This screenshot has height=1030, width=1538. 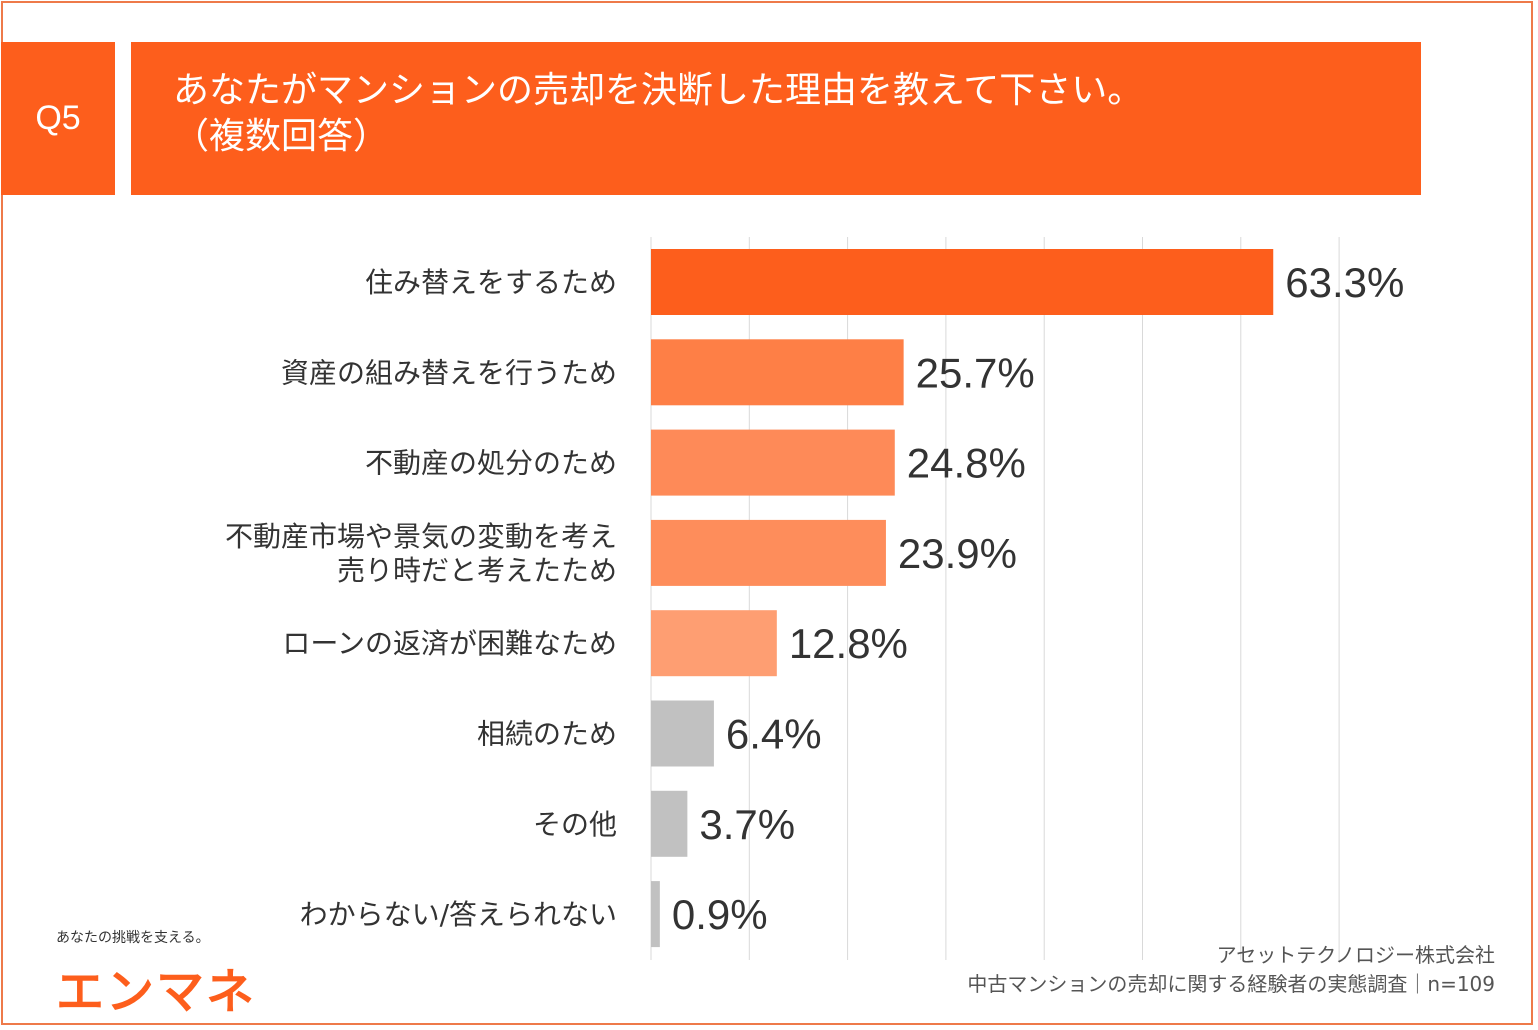 What do you see at coordinates (58, 118) in the screenshot?
I see `question-badge: Q5` at bounding box center [58, 118].